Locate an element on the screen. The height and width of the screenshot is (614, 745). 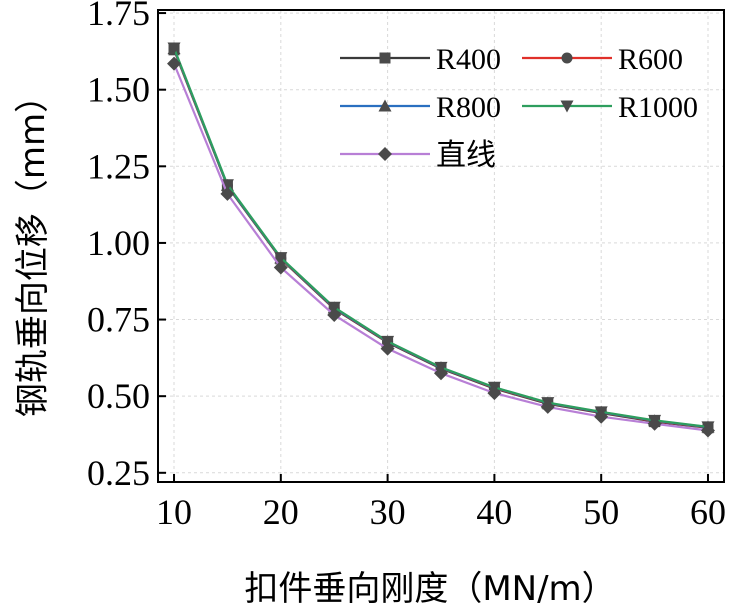
y-tick-label: 0.25 is located at coordinates (118, 473).